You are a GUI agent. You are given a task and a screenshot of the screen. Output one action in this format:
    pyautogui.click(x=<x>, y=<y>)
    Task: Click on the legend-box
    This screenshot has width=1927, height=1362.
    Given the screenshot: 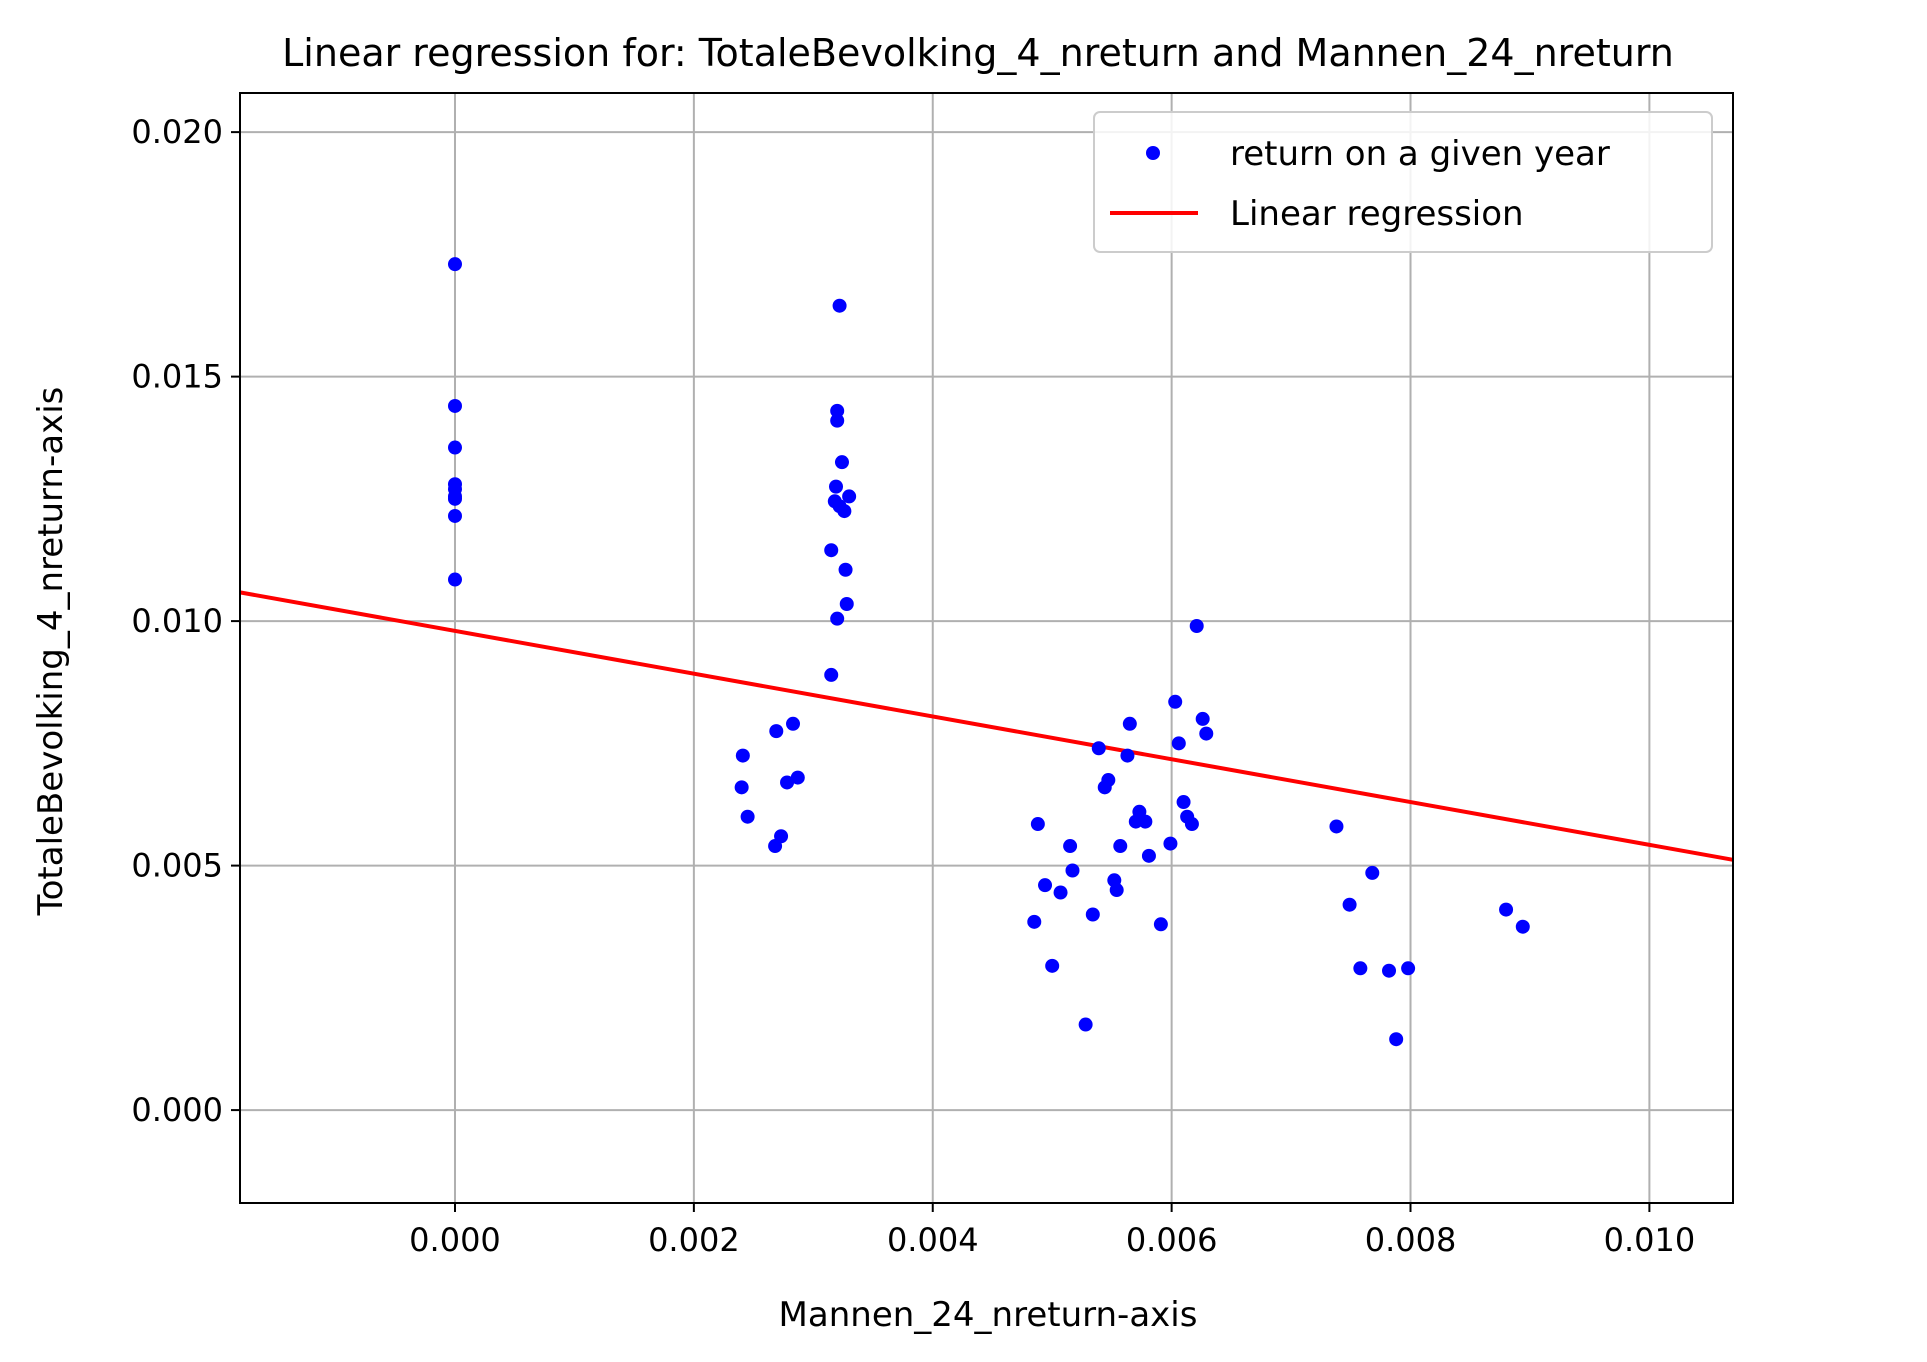 What is the action you would take?
    pyautogui.click(x=1403, y=182)
    